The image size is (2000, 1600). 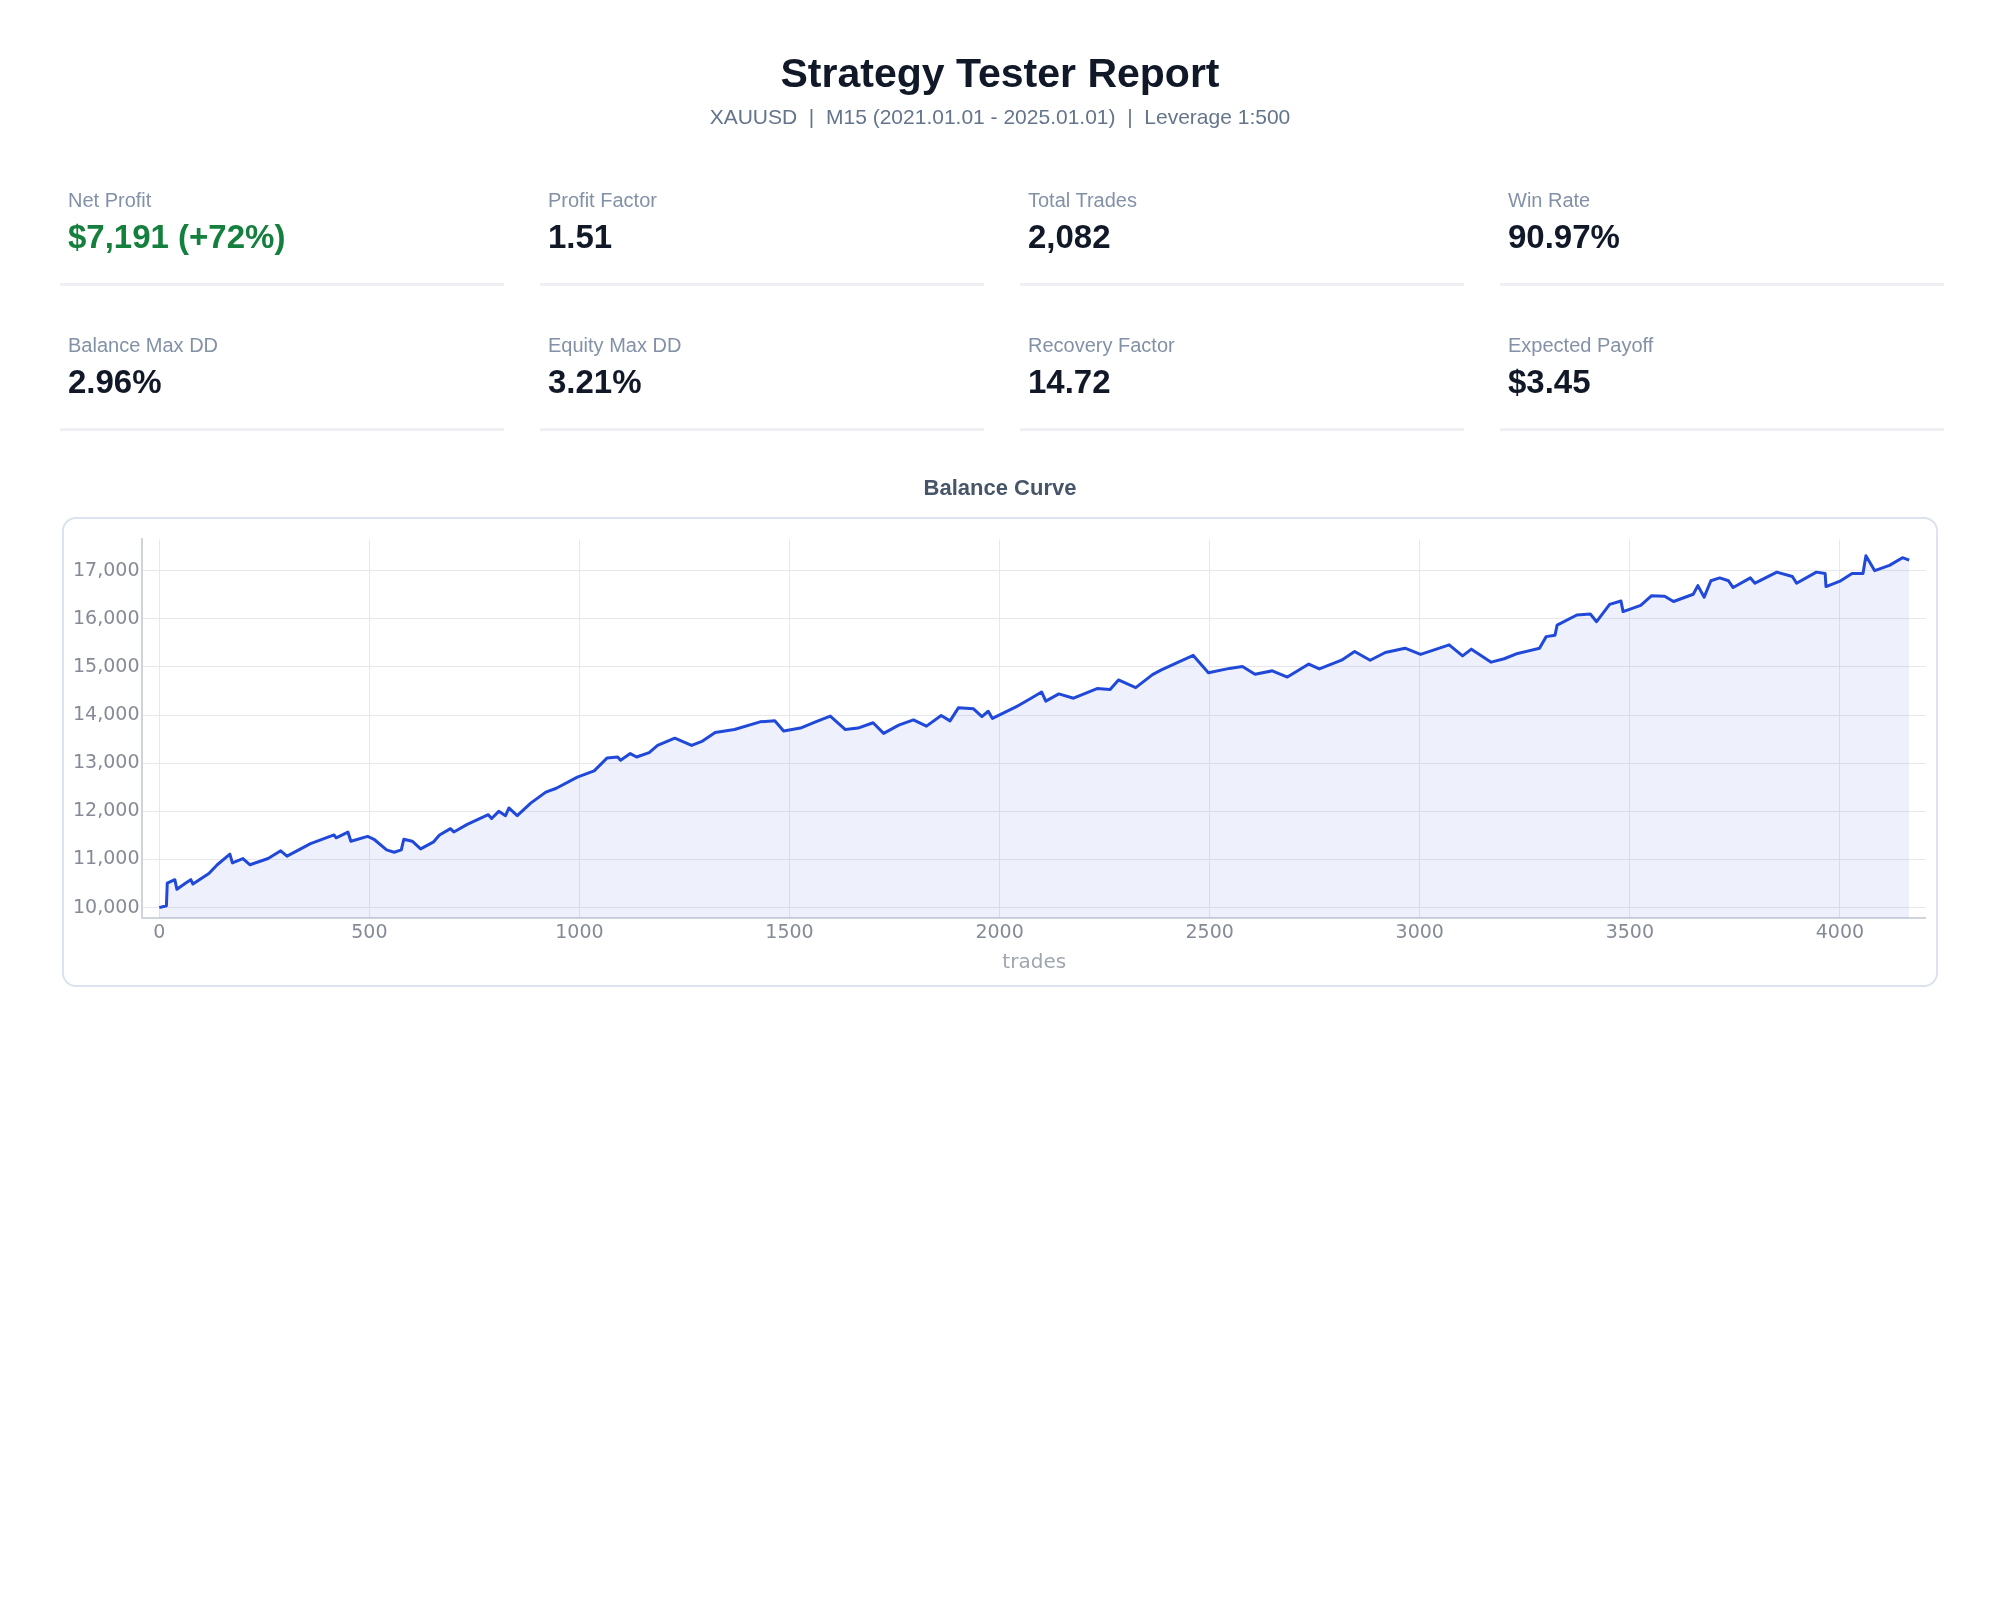 What do you see at coordinates (1083, 200) in the screenshot?
I see `text: Total Trades` at bounding box center [1083, 200].